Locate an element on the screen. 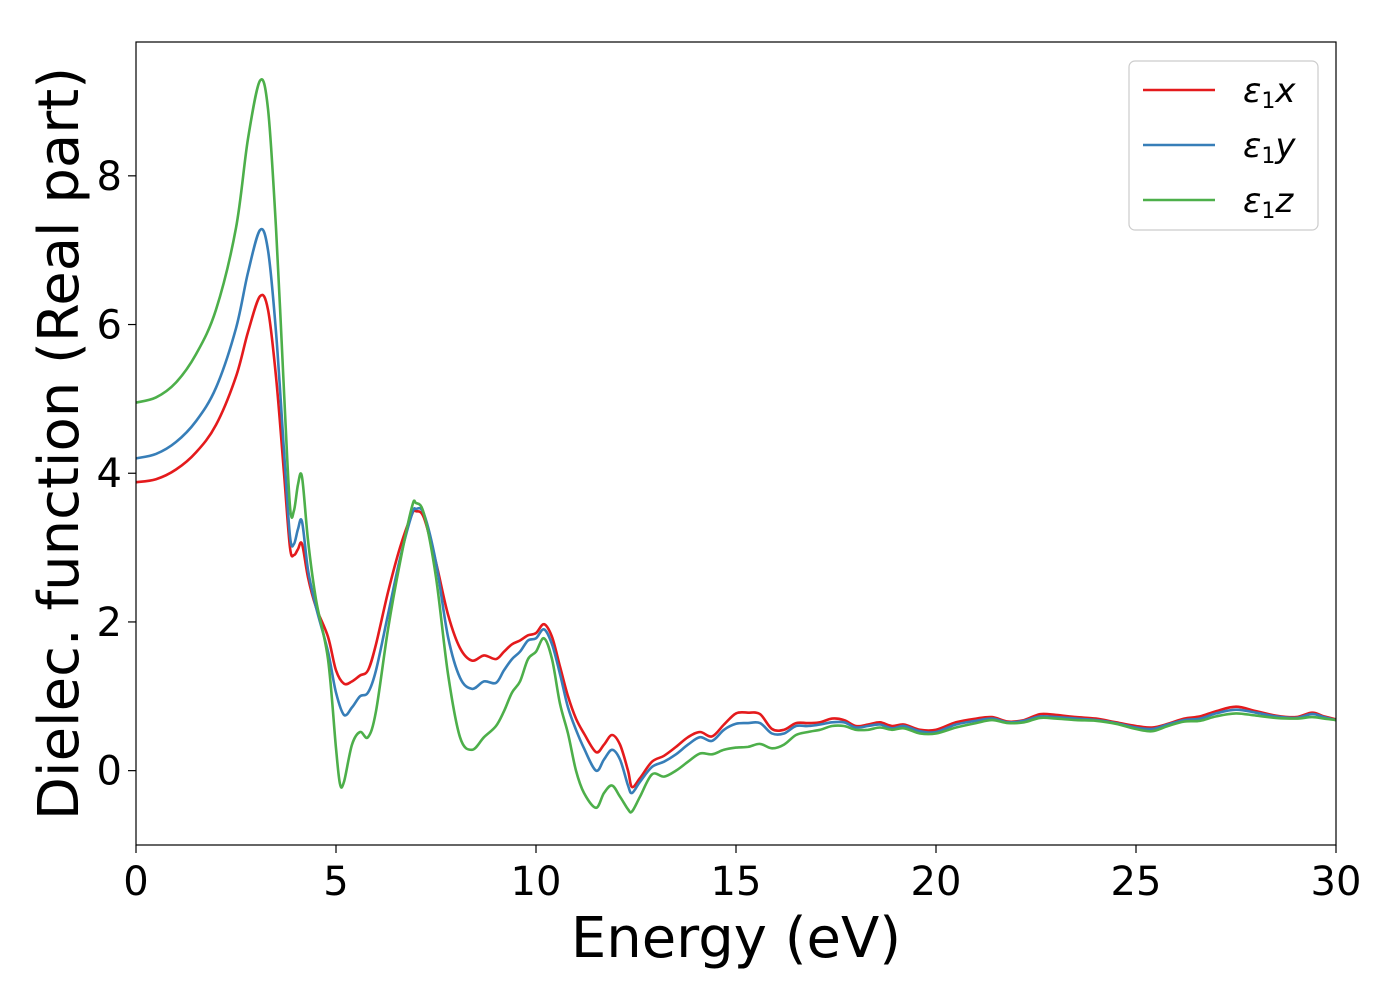 This screenshot has width=1400, height=1000. legend-label-y: ε1y is located at coordinates (1269, 147).